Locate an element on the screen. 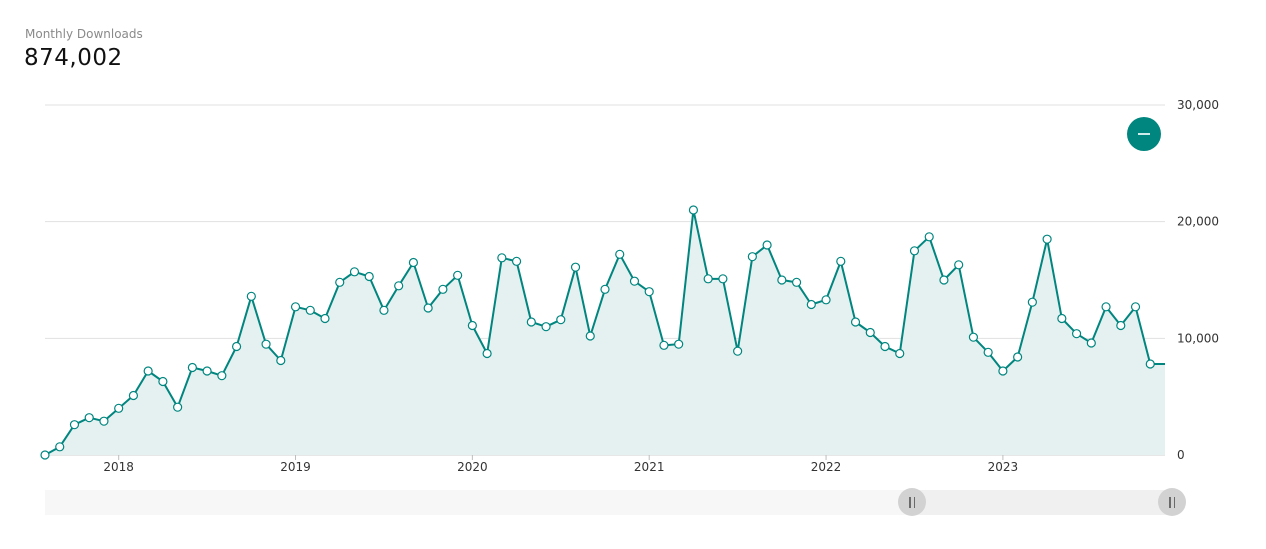 This screenshot has height=549, width=1266. total-downloads: 874,002 is located at coordinates (73, 58).